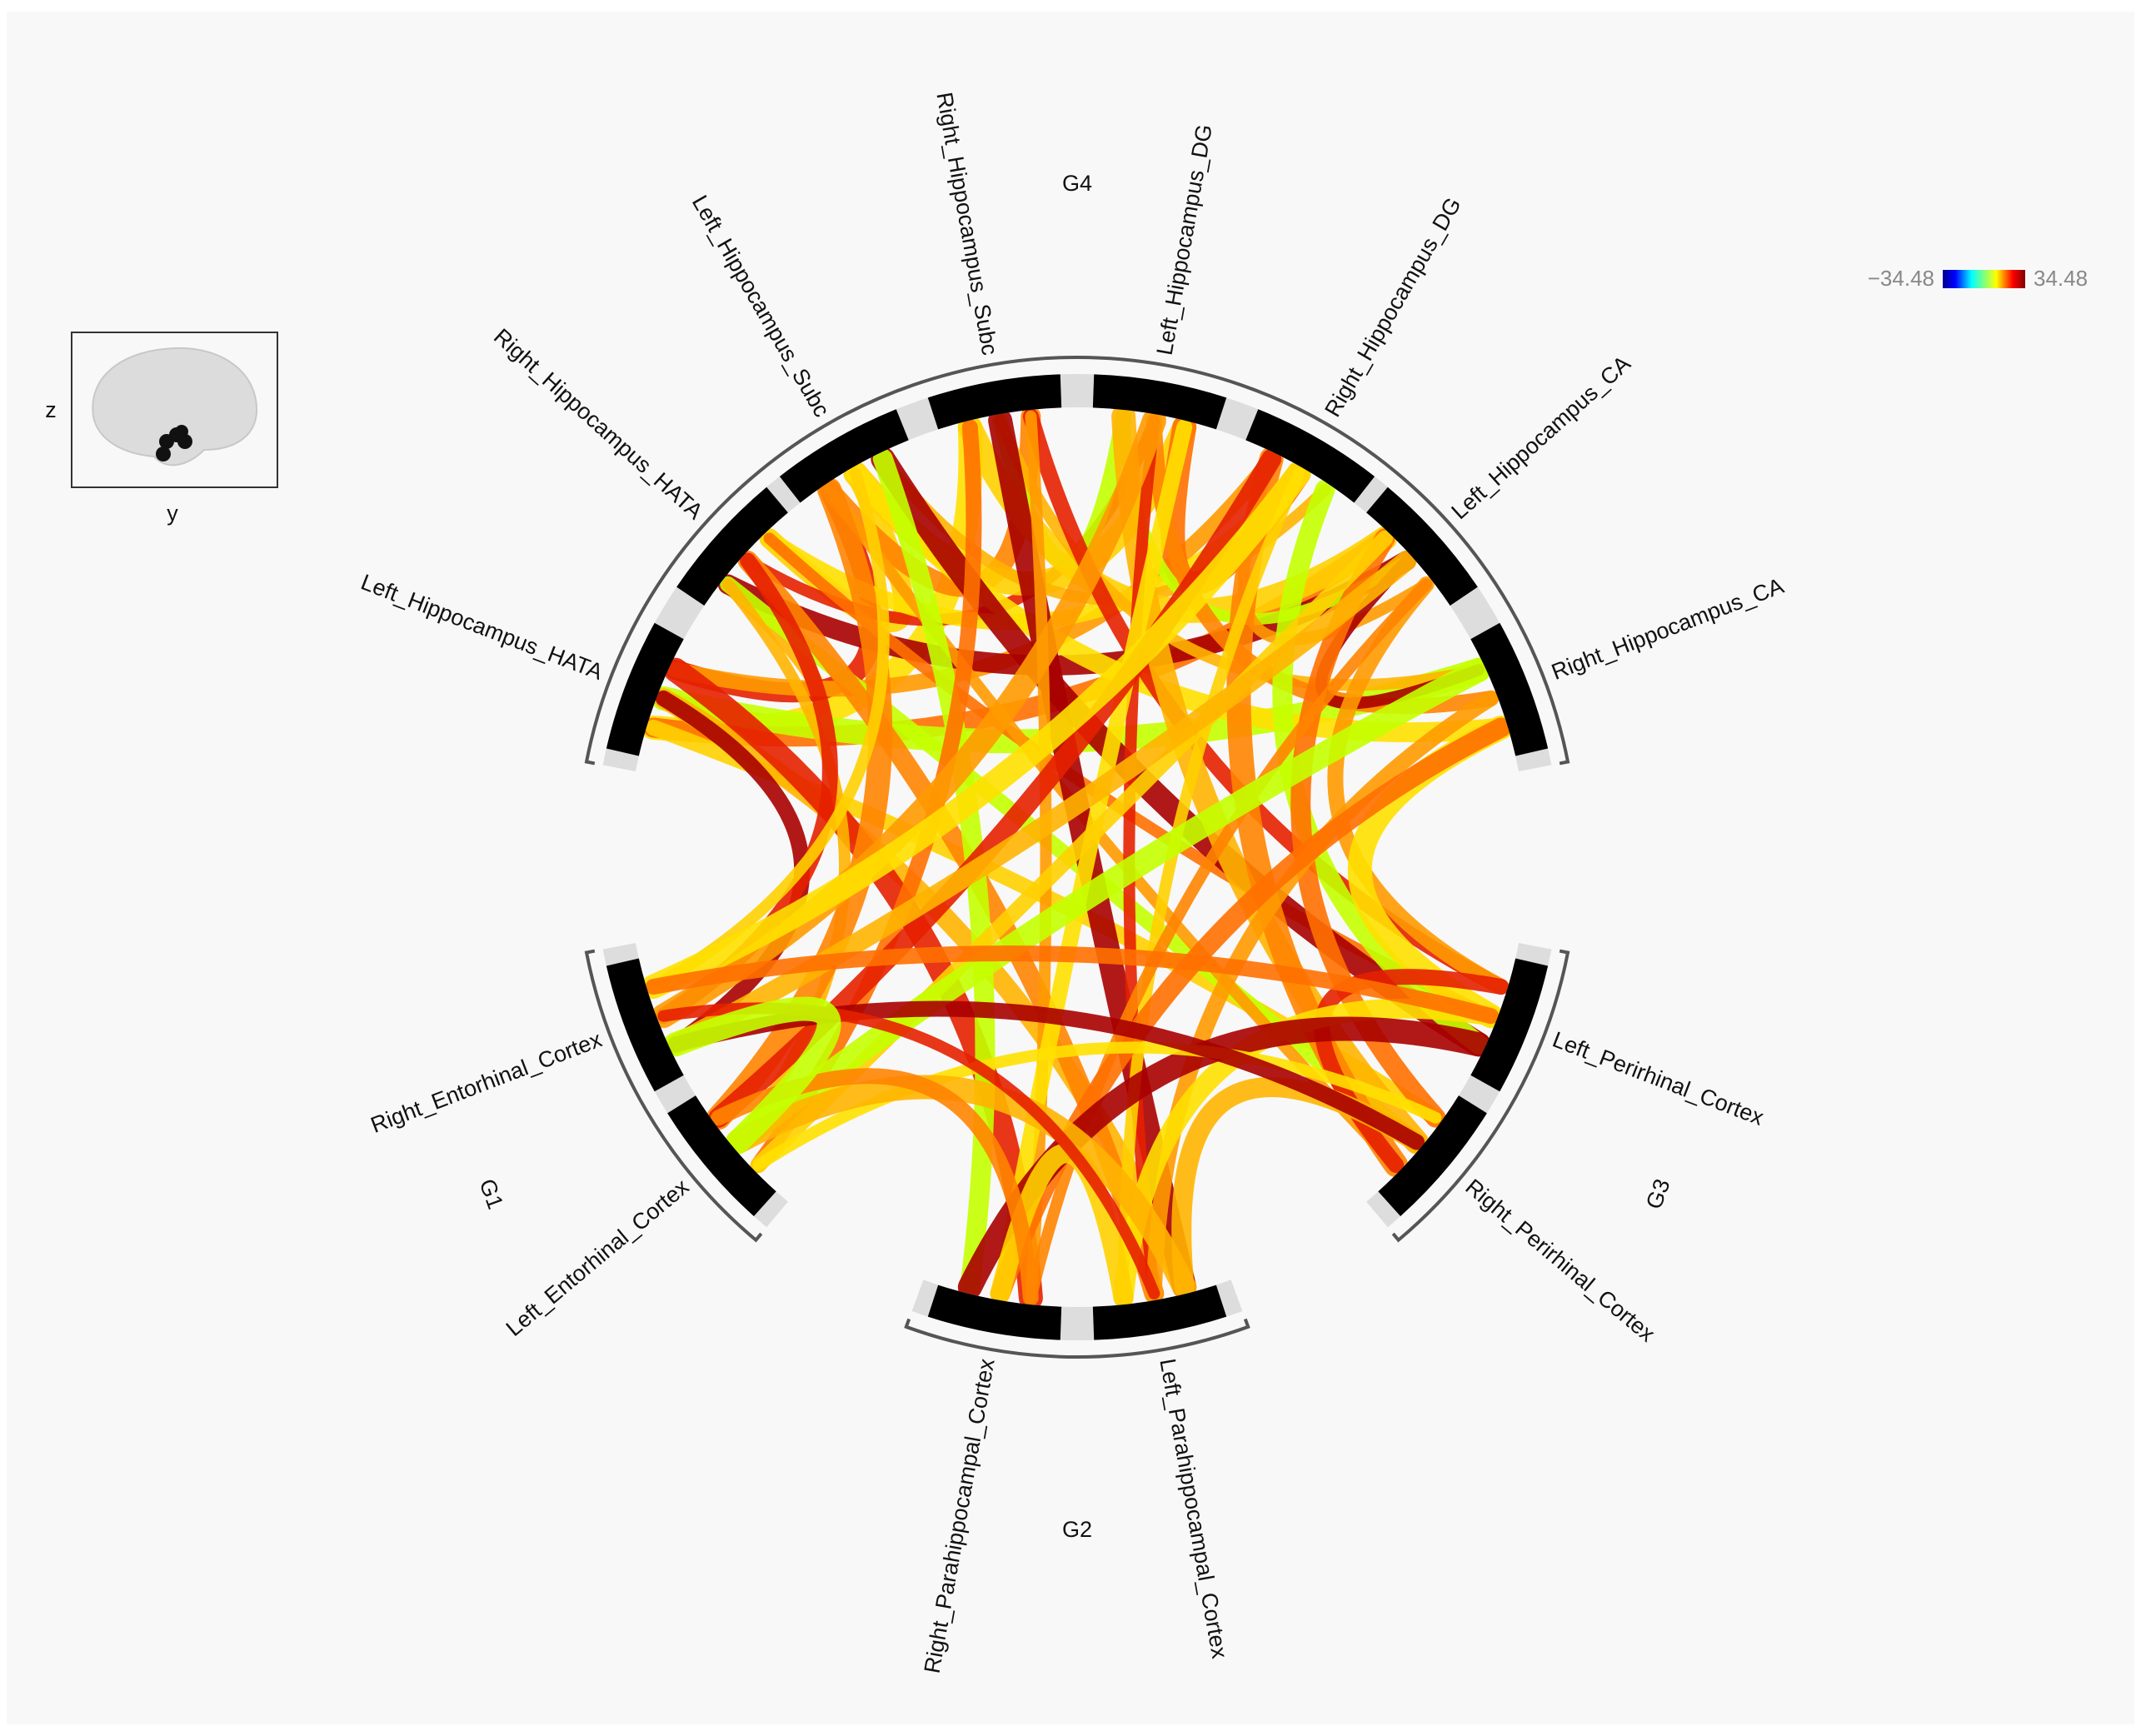  What do you see at coordinates (1901, 279) in the screenshot?
I see `colorbar-min: −34.48` at bounding box center [1901, 279].